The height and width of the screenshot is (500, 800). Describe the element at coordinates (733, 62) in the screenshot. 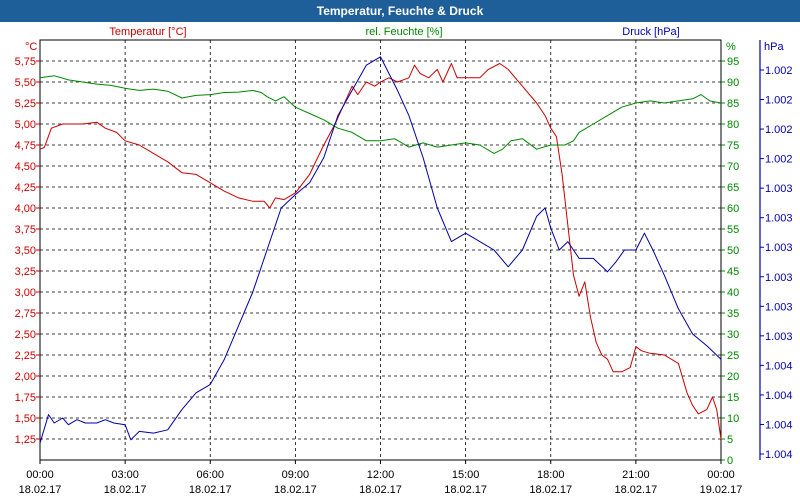

I see `humidity-tick-label: 95` at that location.